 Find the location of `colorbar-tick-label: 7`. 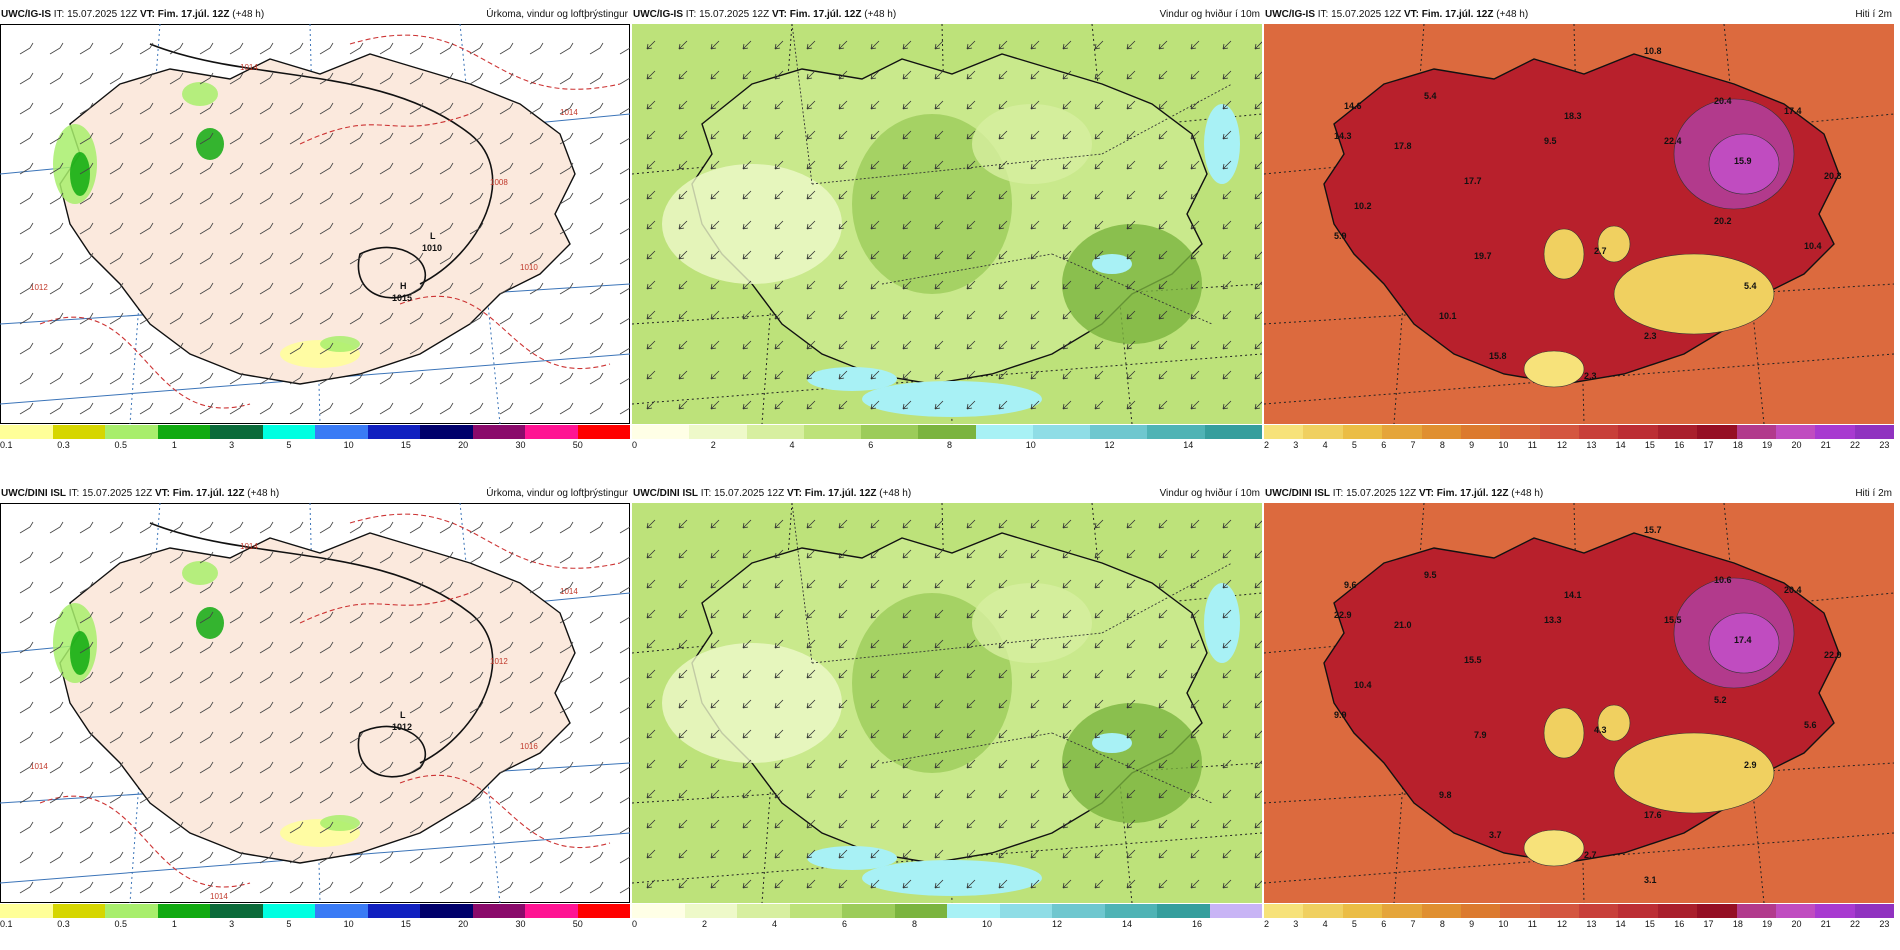

colorbar-tick-label: 7 is located at coordinates (1413, 924).